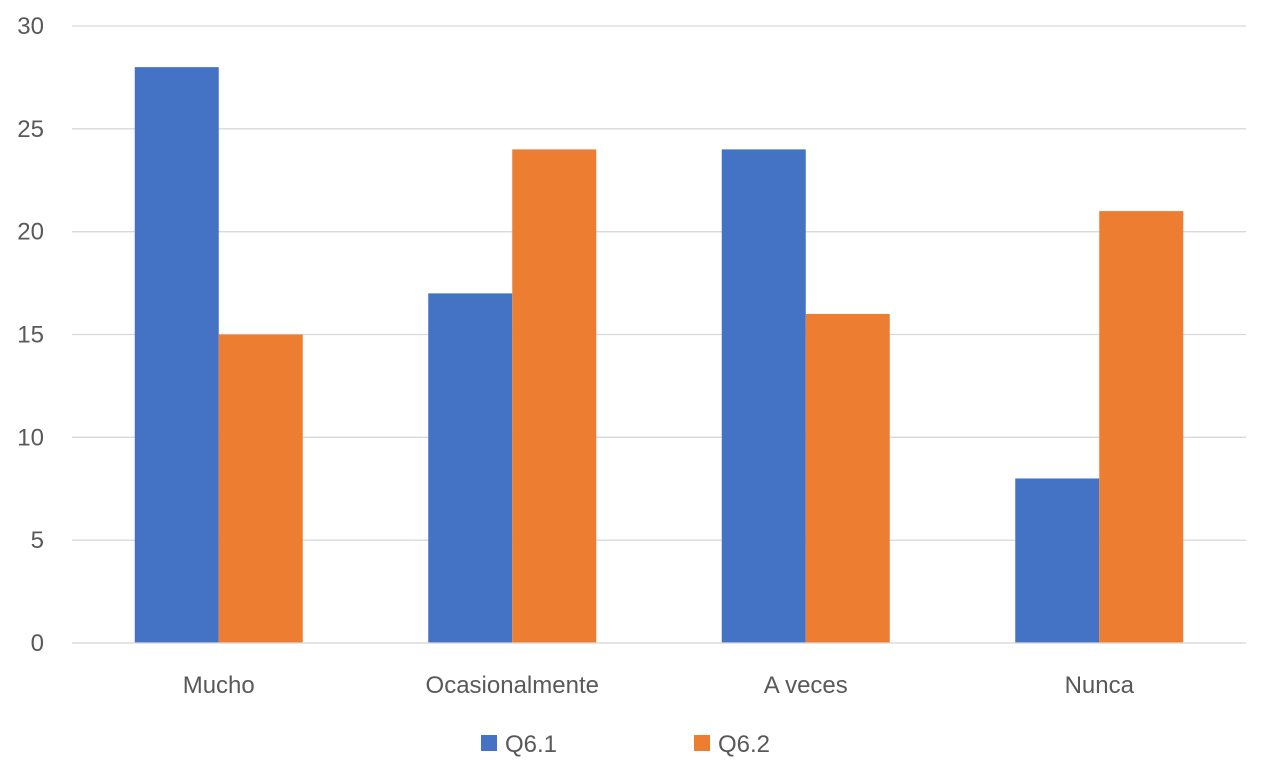  I want to click on y-tick-label: 25, so click(30, 129).